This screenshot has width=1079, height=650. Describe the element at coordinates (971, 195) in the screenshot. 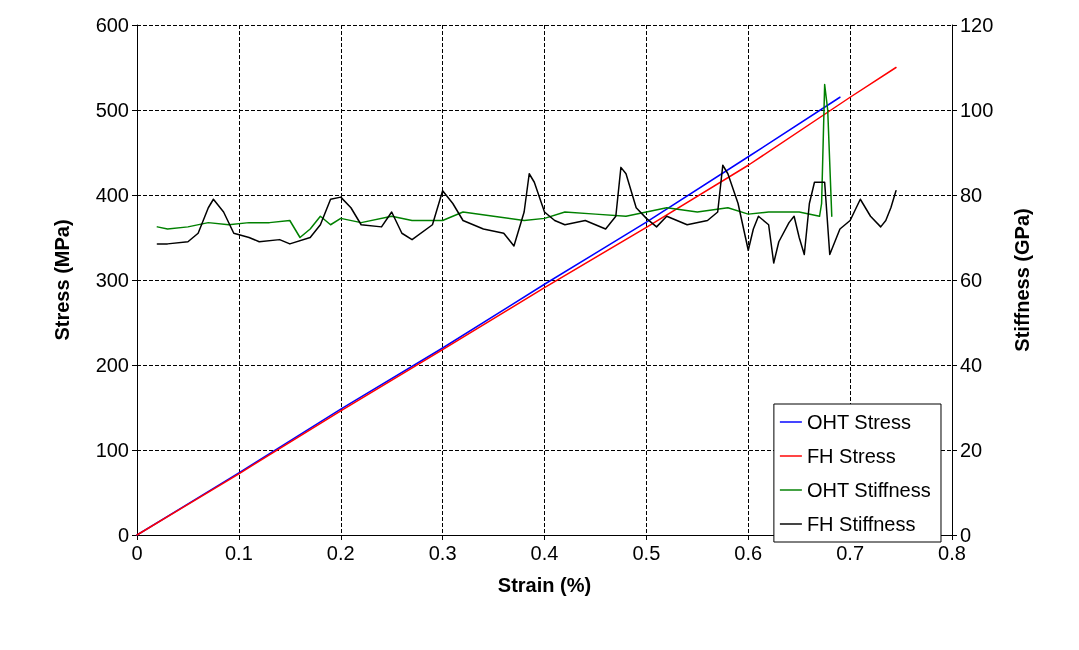

I see `y2-tick-label: 80` at that location.